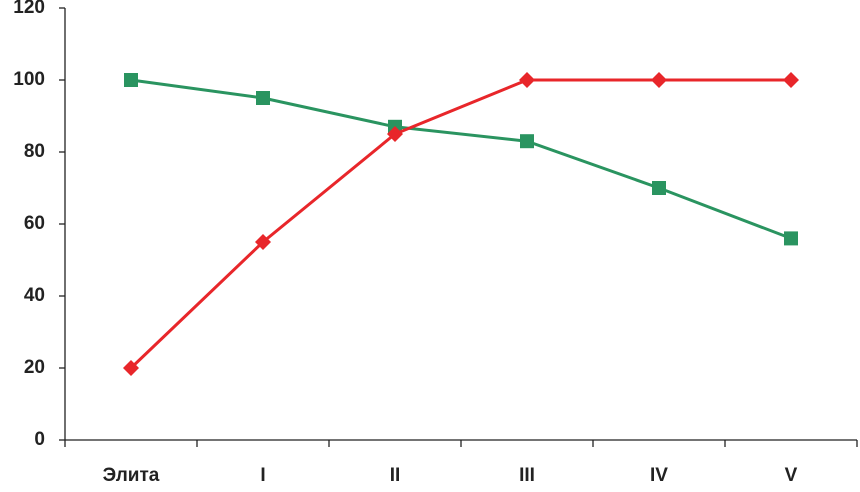  I want to click on y-tick-label: 120, so click(29, 9).